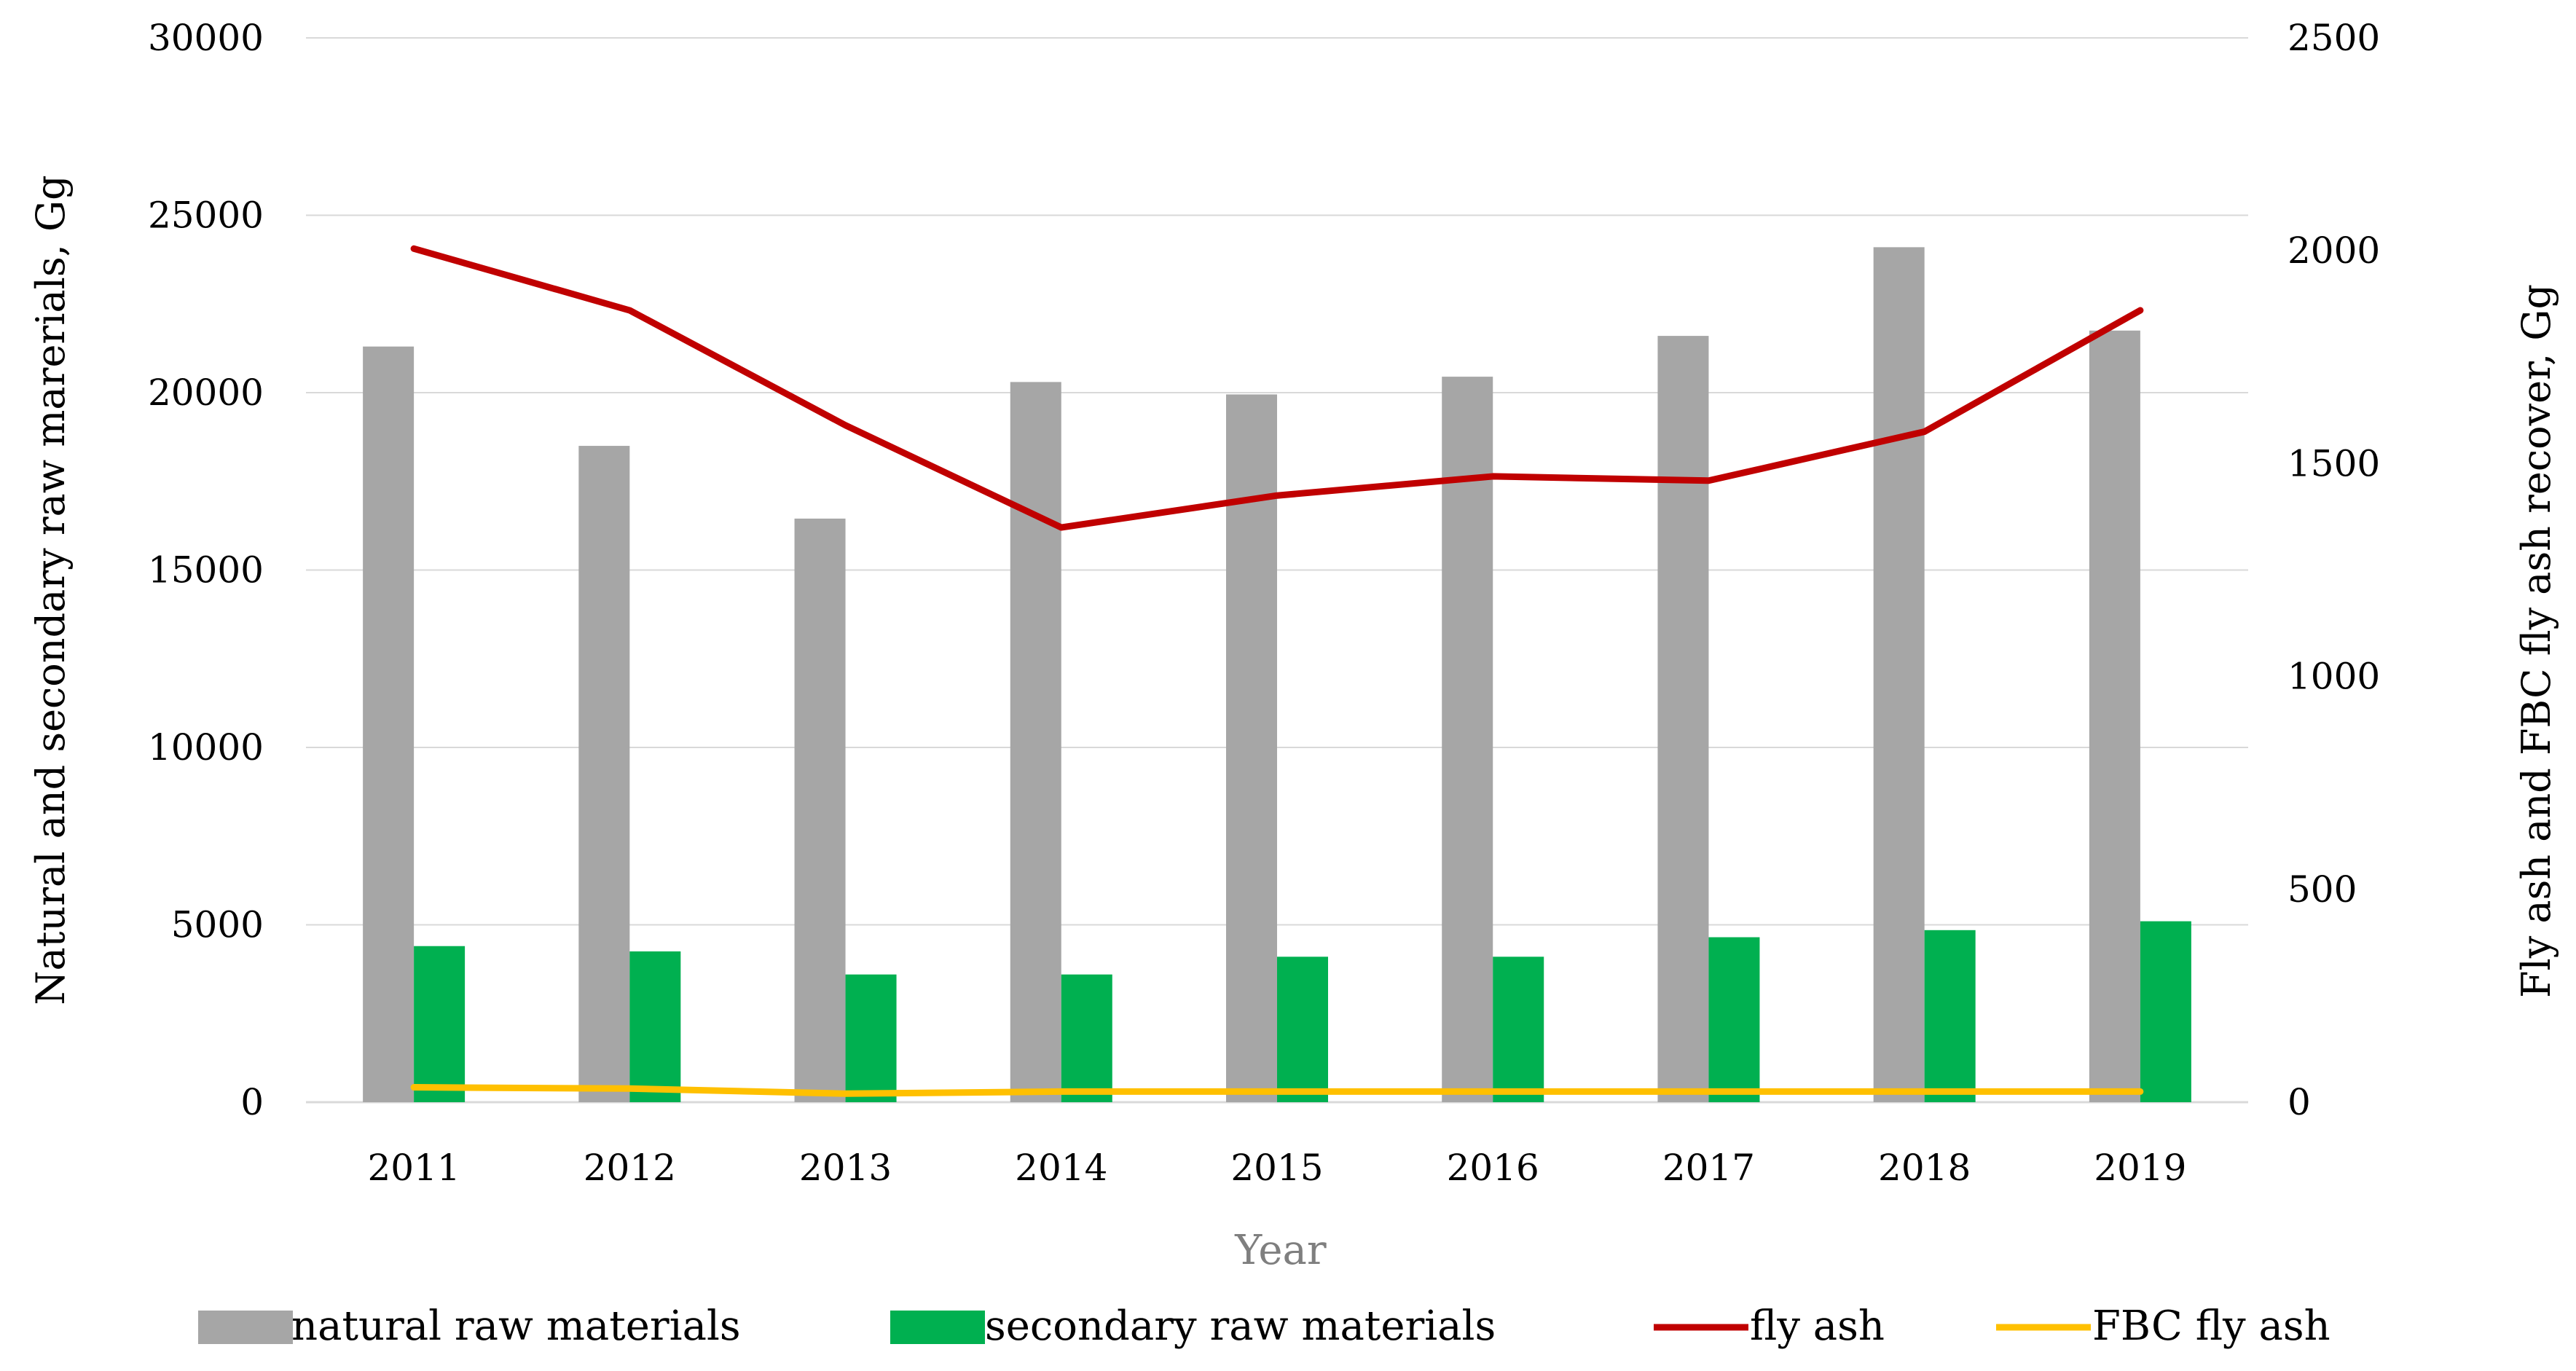 The image size is (2576, 1371). Describe the element at coordinates (252, 1102) in the screenshot. I see `y-tick-label: 0` at that location.